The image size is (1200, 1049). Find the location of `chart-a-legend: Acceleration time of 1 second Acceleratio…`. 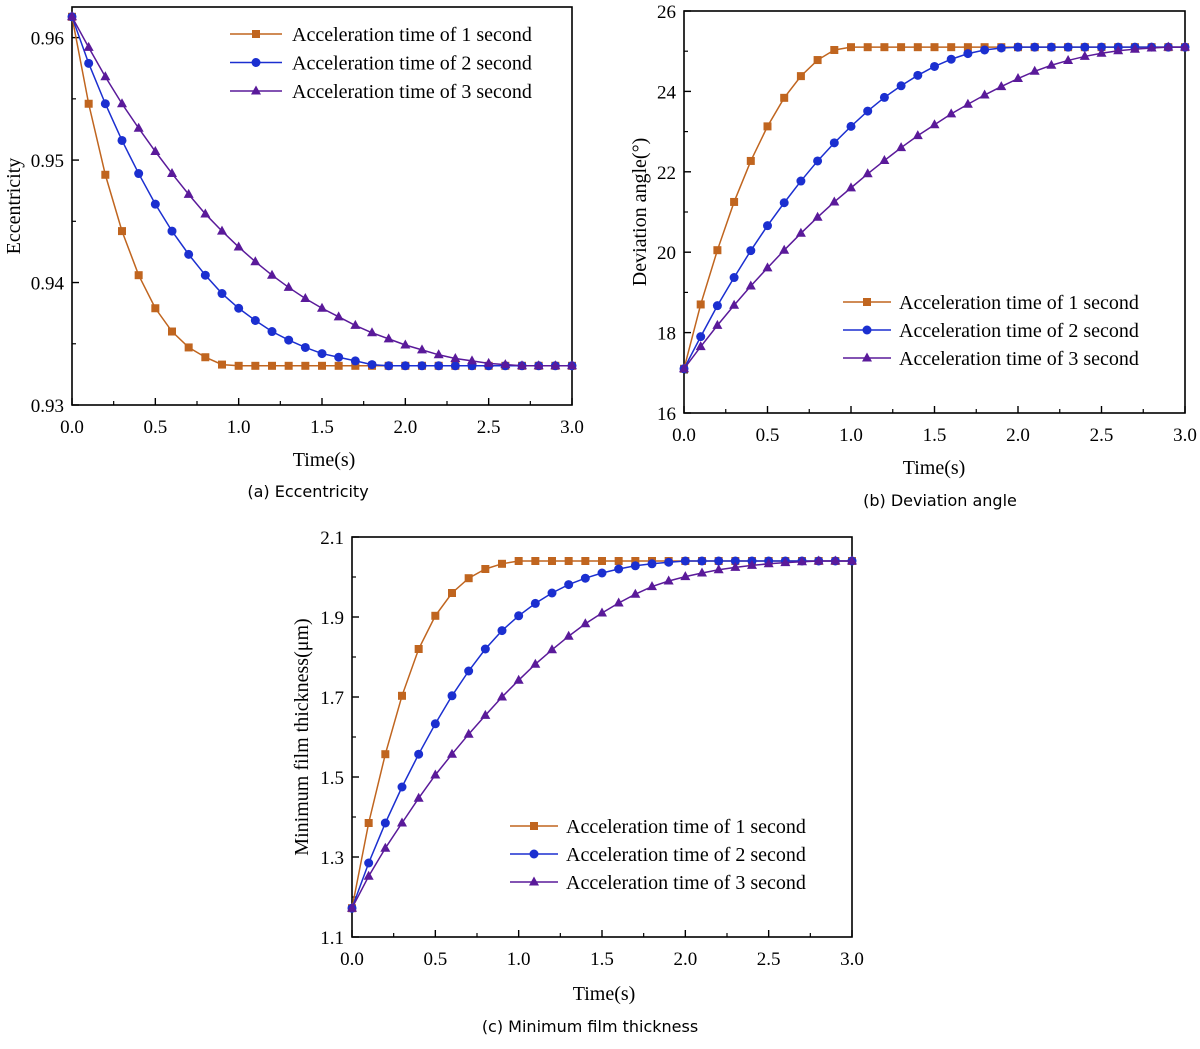

chart-a-legend: Acceleration time of 1 second Acceleratio… is located at coordinates (381, 63).